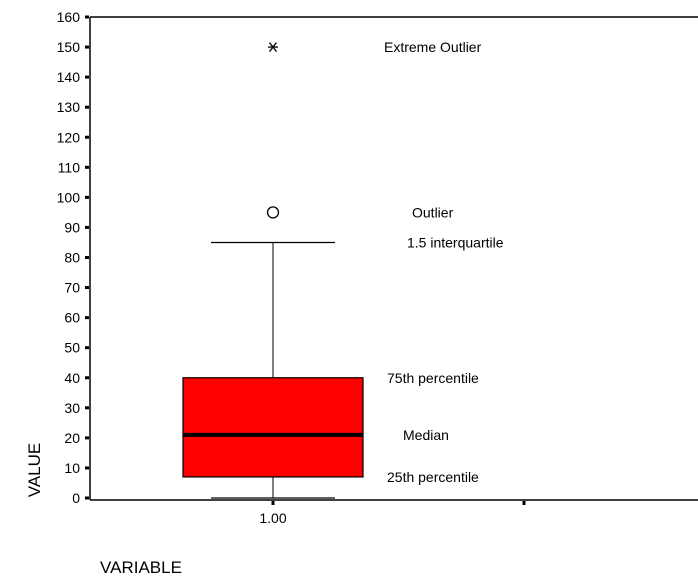 The height and width of the screenshot is (582, 698). Describe the element at coordinates (433, 477) in the screenshot. I see `annotation-label: 25th percentile` at that location.